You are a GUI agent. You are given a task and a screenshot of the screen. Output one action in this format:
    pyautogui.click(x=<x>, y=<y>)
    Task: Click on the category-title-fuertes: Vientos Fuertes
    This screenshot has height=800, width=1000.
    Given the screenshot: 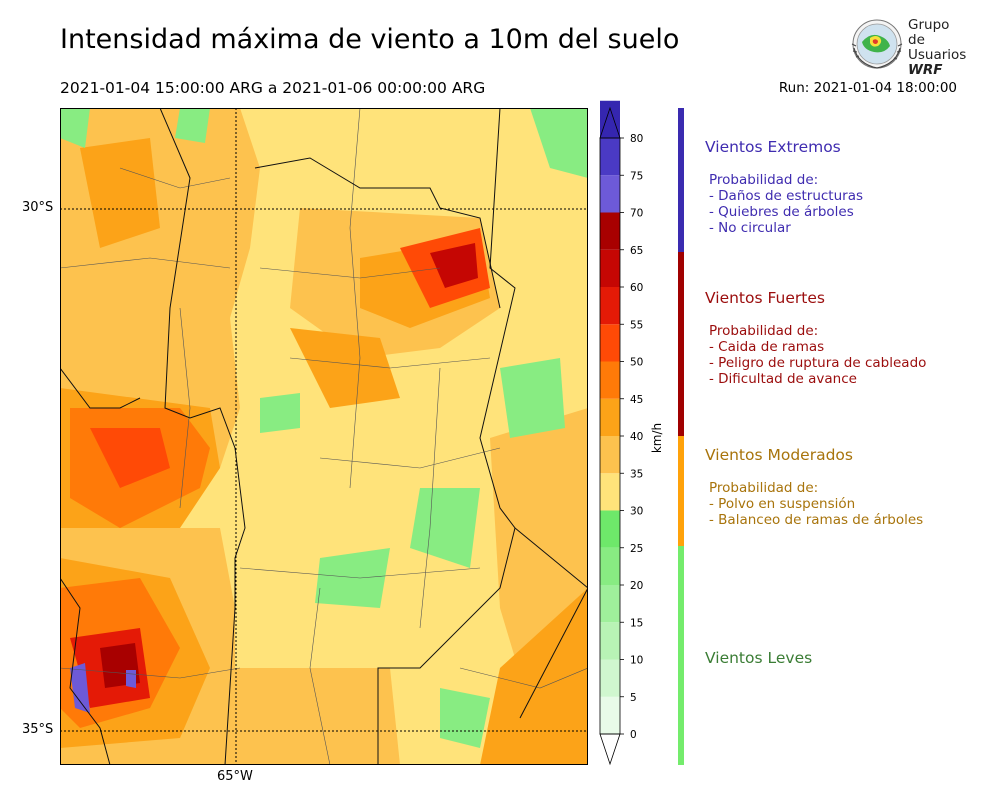 What is the action you would take?
    pyautogui.click(x=765, y=298)
    